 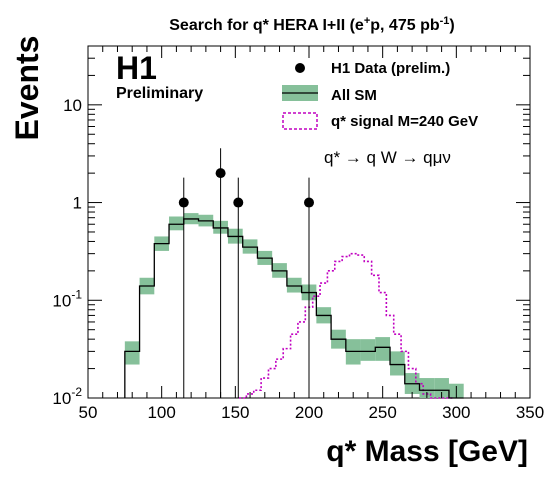 What do you see at coordinates (427, 451) in the screenshot?
I see `x-axis-label: q* Mass [GeV]` at bounding box center [427, 451].